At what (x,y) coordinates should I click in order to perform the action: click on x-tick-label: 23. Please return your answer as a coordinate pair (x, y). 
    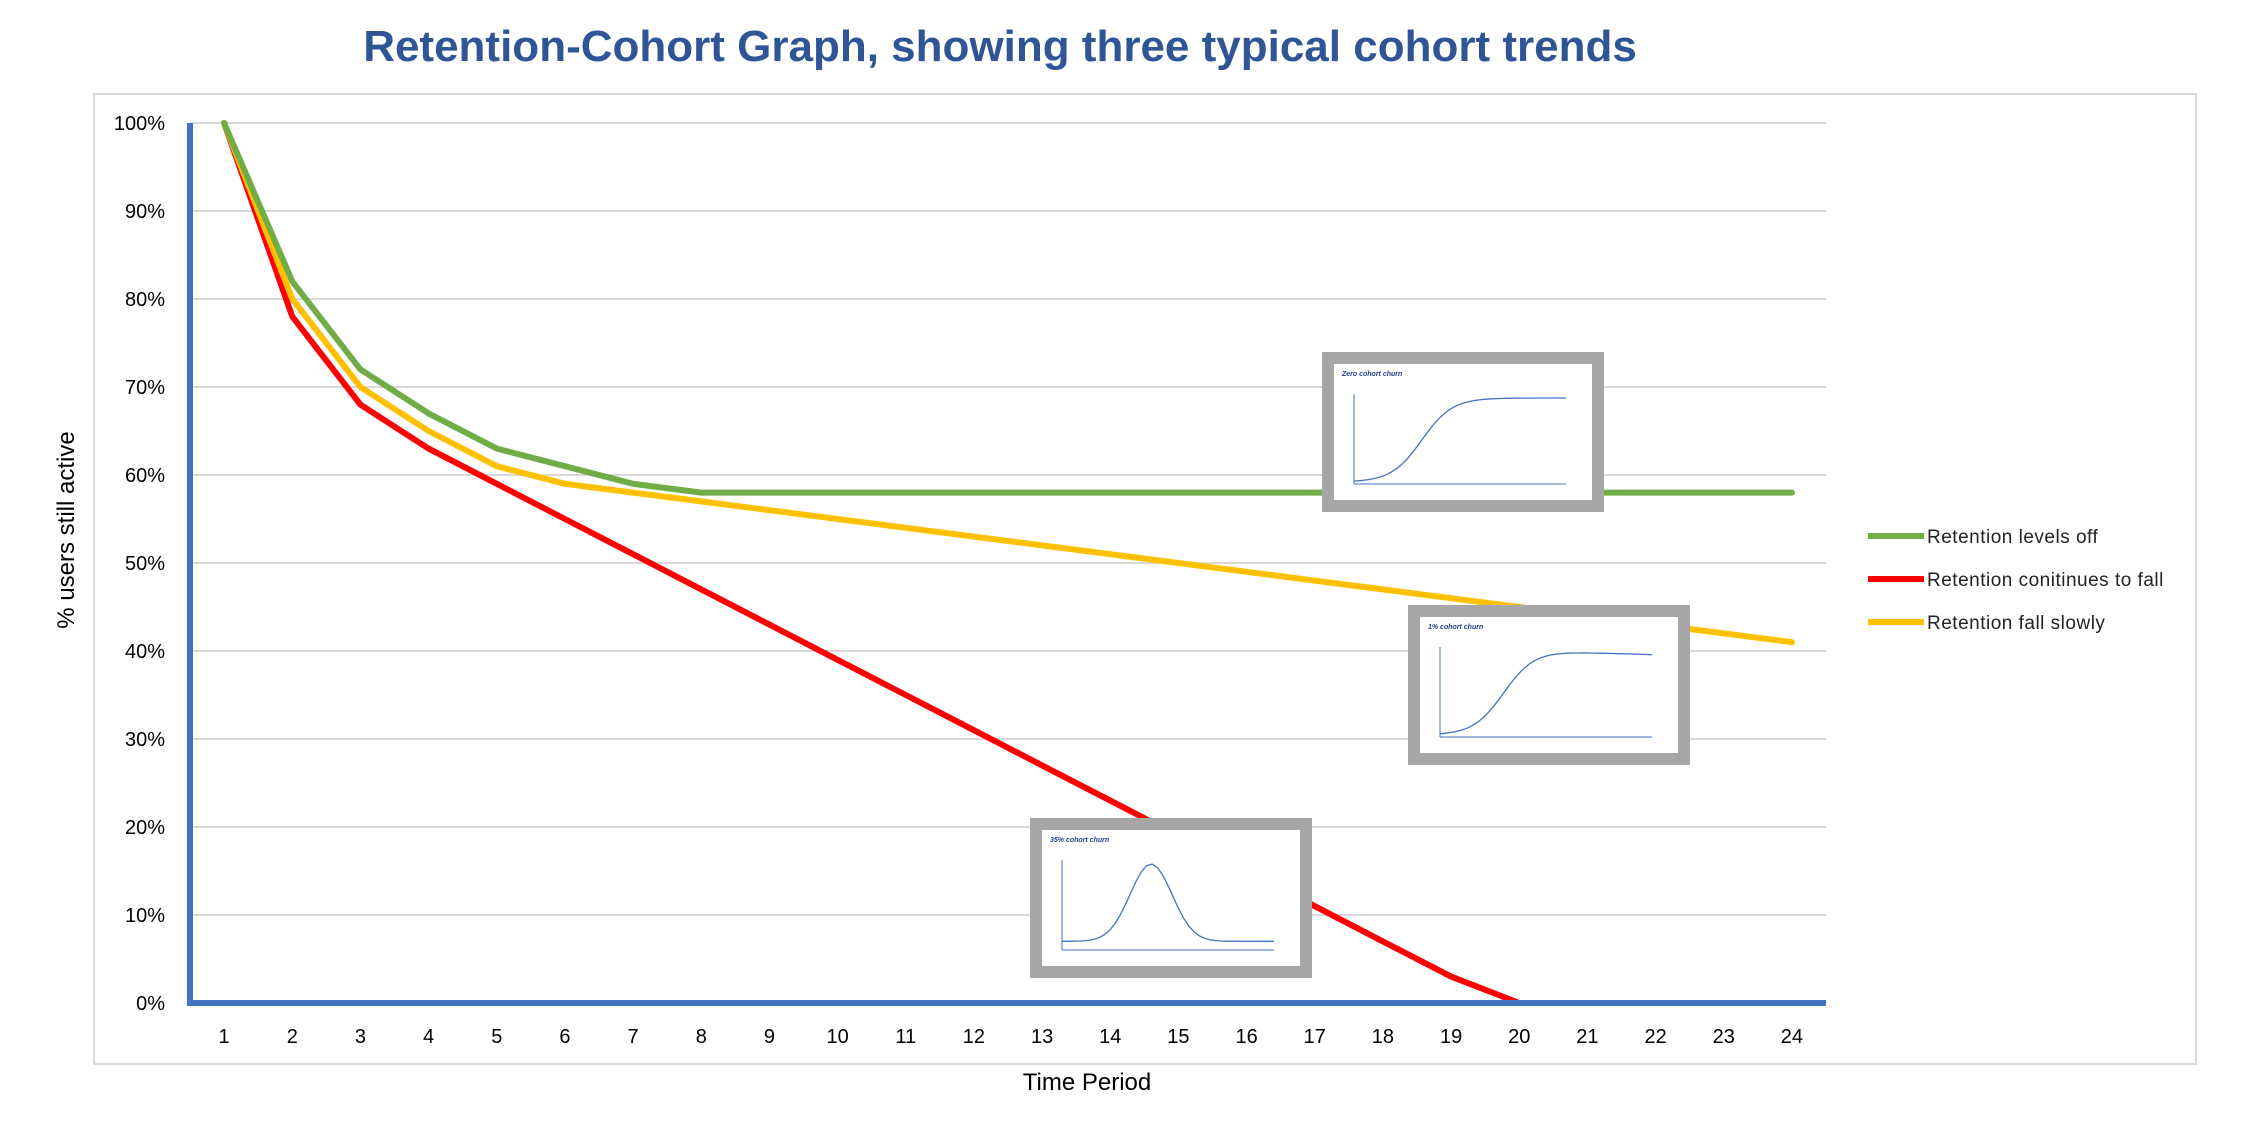
    Looking at the image, I should click on (1724, 1037).